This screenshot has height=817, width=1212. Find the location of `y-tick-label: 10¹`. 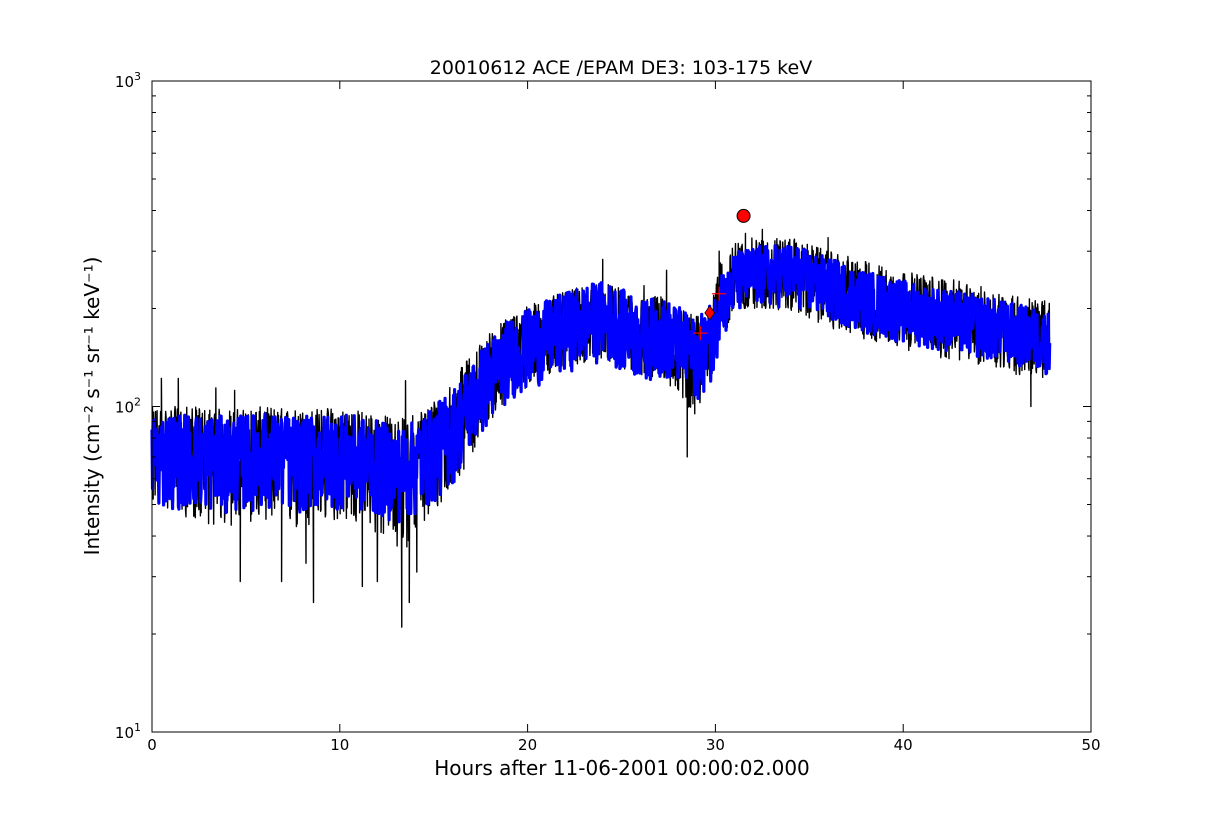

y-tick-label: 10¹ is located at coordinates (128, 731).